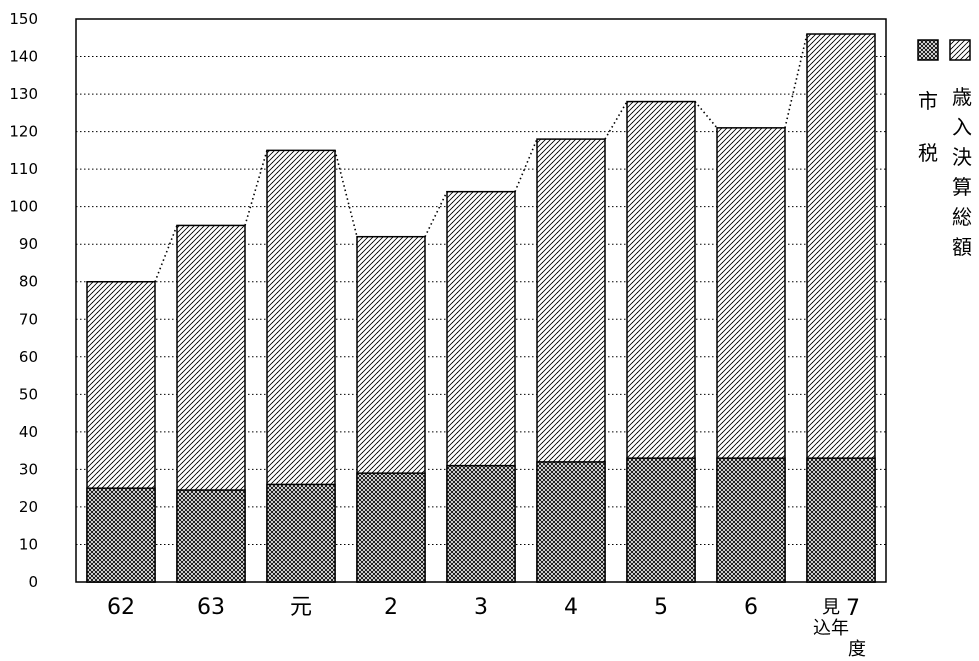  Describe the element at coordinates (23, 207) in the screenshot. I see `y-tick-label: 100` at that location.